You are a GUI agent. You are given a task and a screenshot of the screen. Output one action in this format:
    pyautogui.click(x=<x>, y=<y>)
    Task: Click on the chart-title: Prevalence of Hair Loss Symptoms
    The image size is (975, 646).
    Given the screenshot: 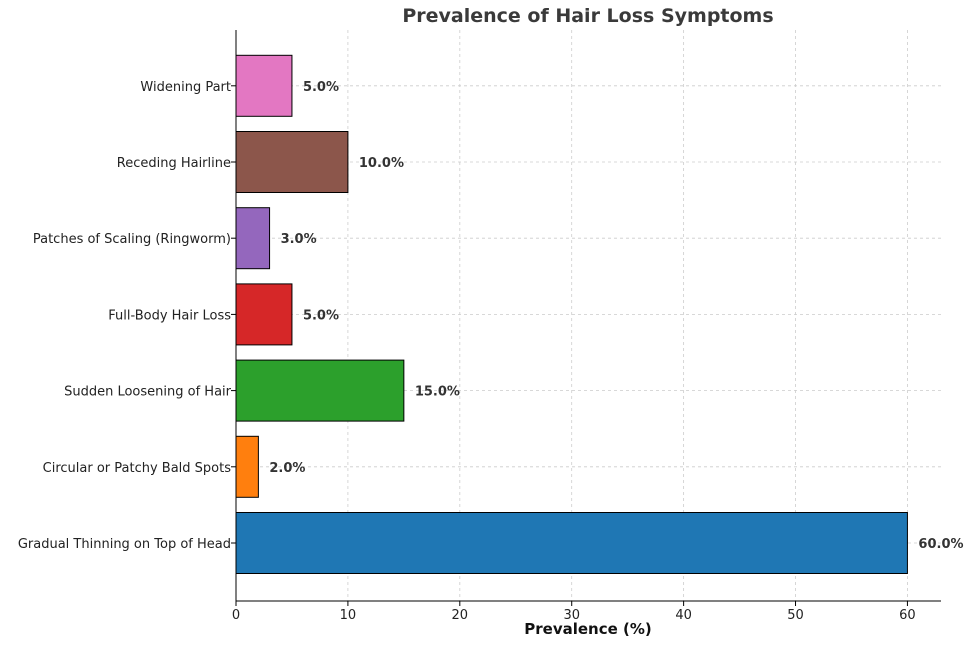 What is the action you would take?
    pyautogui.click(x=587, y=16)
    